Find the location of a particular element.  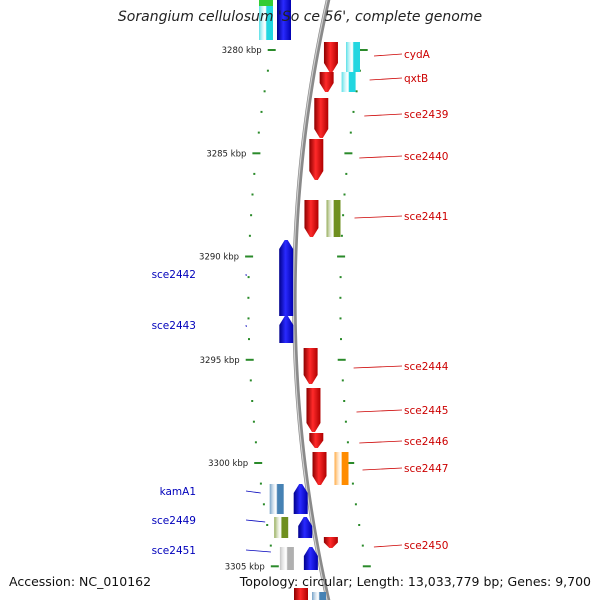

gene-arrow-sce2444 is located at coordinates (310, 366).